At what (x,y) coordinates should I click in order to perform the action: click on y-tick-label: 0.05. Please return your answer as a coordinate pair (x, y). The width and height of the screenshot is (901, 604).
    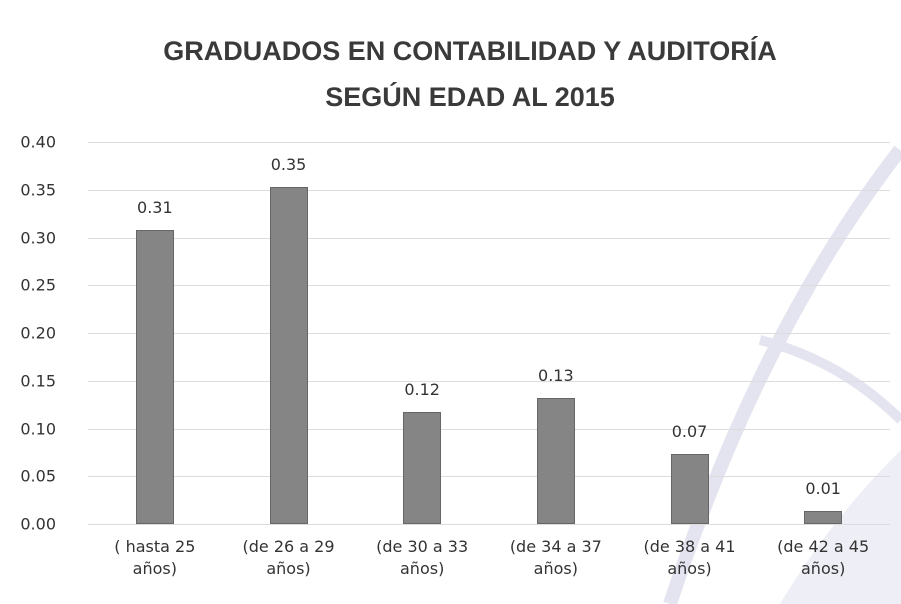
    Looking at the image, I should click on (38, 476).